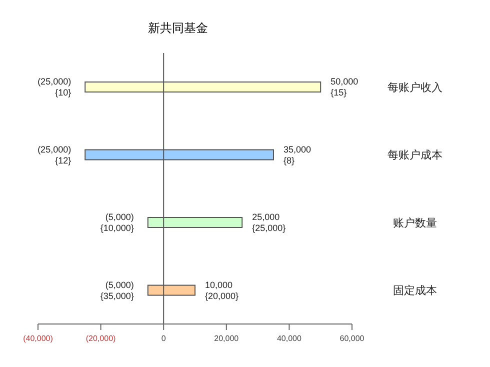  What do you see at coordinates (415, 155) in the screenshot?
I see `y-tick-label: 每账户成本` at bounding box center [415, 155].